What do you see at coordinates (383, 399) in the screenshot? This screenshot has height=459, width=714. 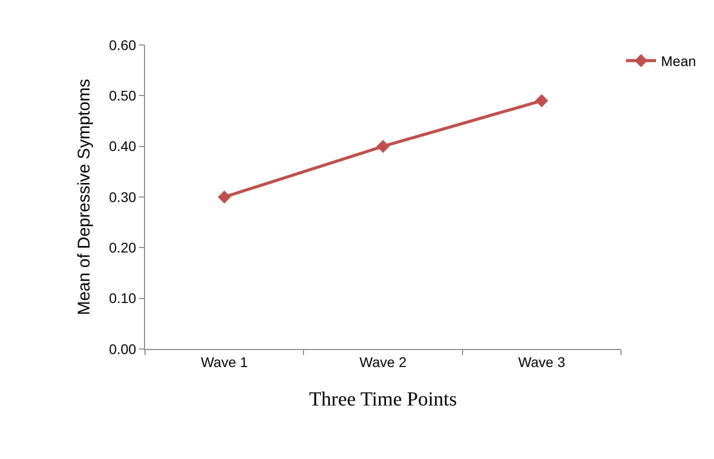 I see `x-axis-title: Three Time Points` at bounding box center [383, 399].